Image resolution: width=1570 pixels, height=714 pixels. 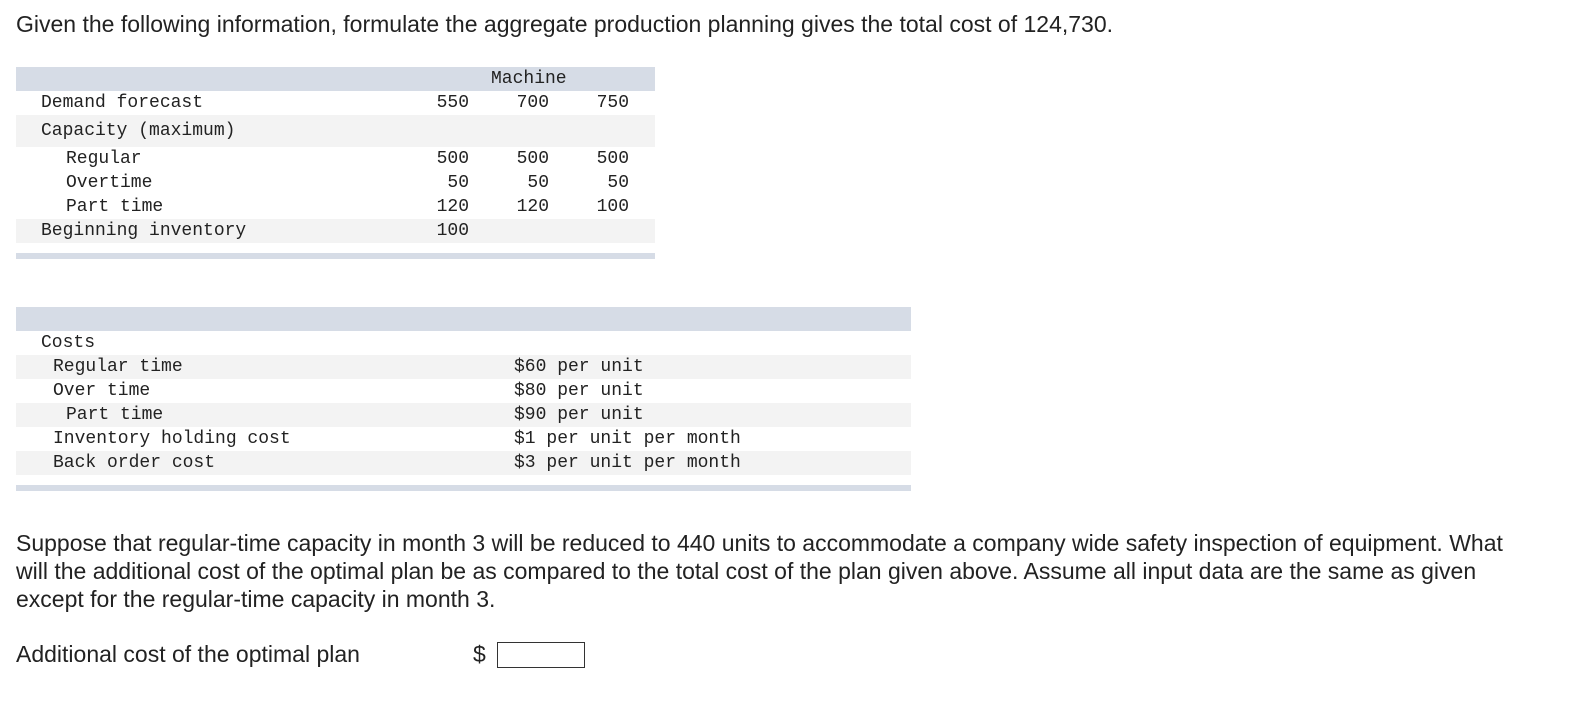 I want to click on answer-label: Additional cost of the optimal plan, so click(x=188, y=654).